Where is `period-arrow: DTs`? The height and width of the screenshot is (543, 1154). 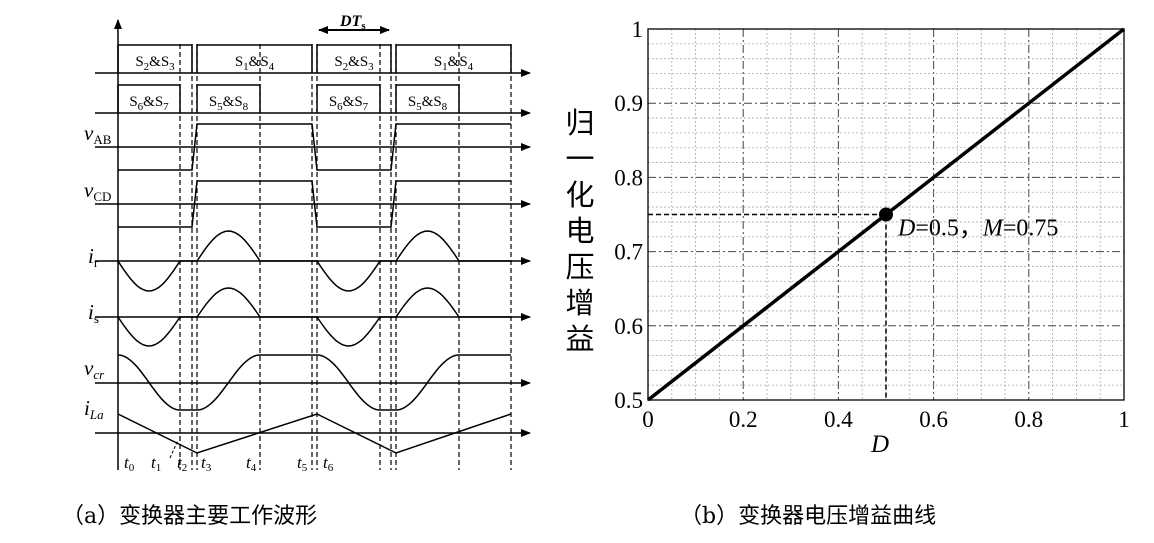
period-arrow: DTs is located at coordinates (354, 23).